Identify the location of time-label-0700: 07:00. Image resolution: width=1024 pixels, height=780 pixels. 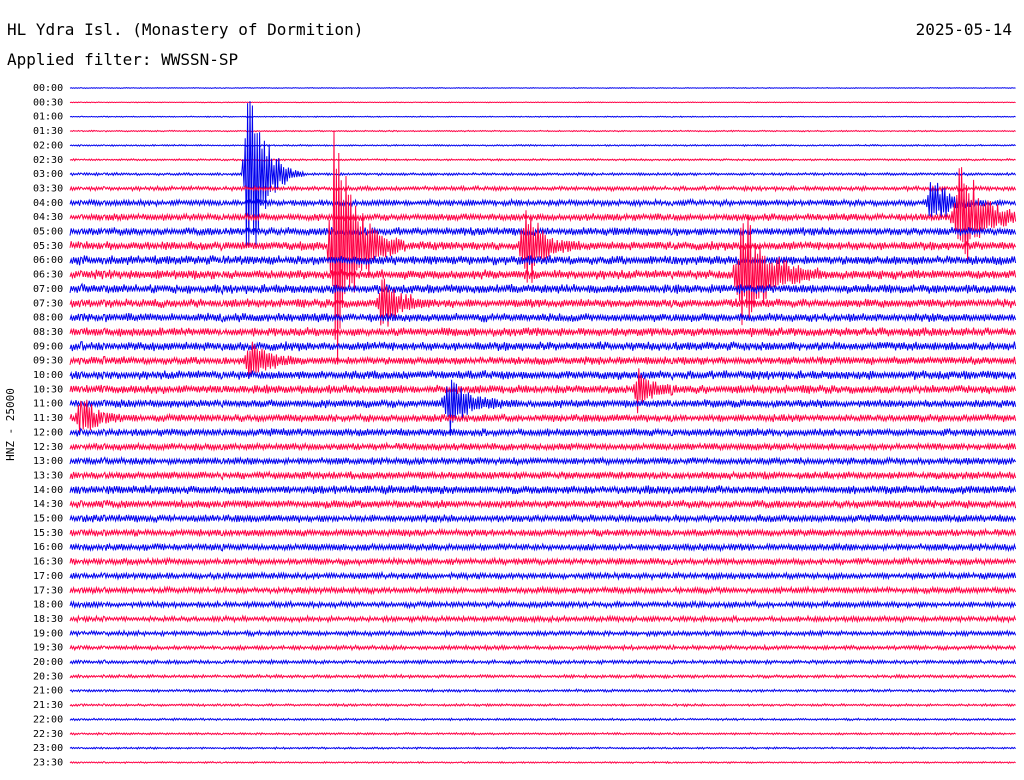
(48, 289).